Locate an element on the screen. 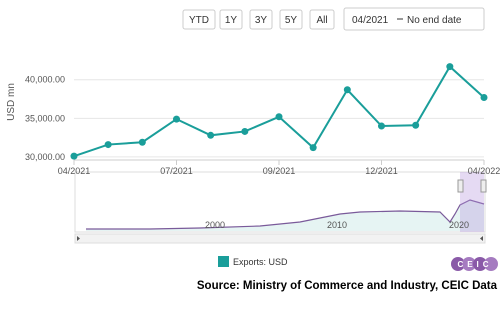 This screenshot has width=503, height=327. range-start: 04/2021 is located at coordinates (370, 20).